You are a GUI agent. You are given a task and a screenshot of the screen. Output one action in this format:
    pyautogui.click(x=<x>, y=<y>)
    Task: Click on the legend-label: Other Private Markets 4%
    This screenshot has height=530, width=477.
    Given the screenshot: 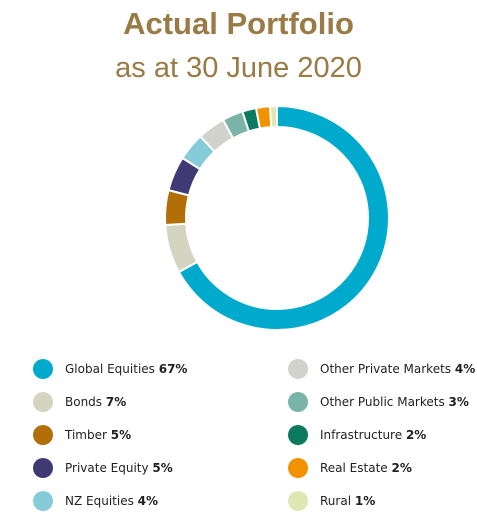 What is the action you would take?
    pyautogui.click(x=397, y=369)
    